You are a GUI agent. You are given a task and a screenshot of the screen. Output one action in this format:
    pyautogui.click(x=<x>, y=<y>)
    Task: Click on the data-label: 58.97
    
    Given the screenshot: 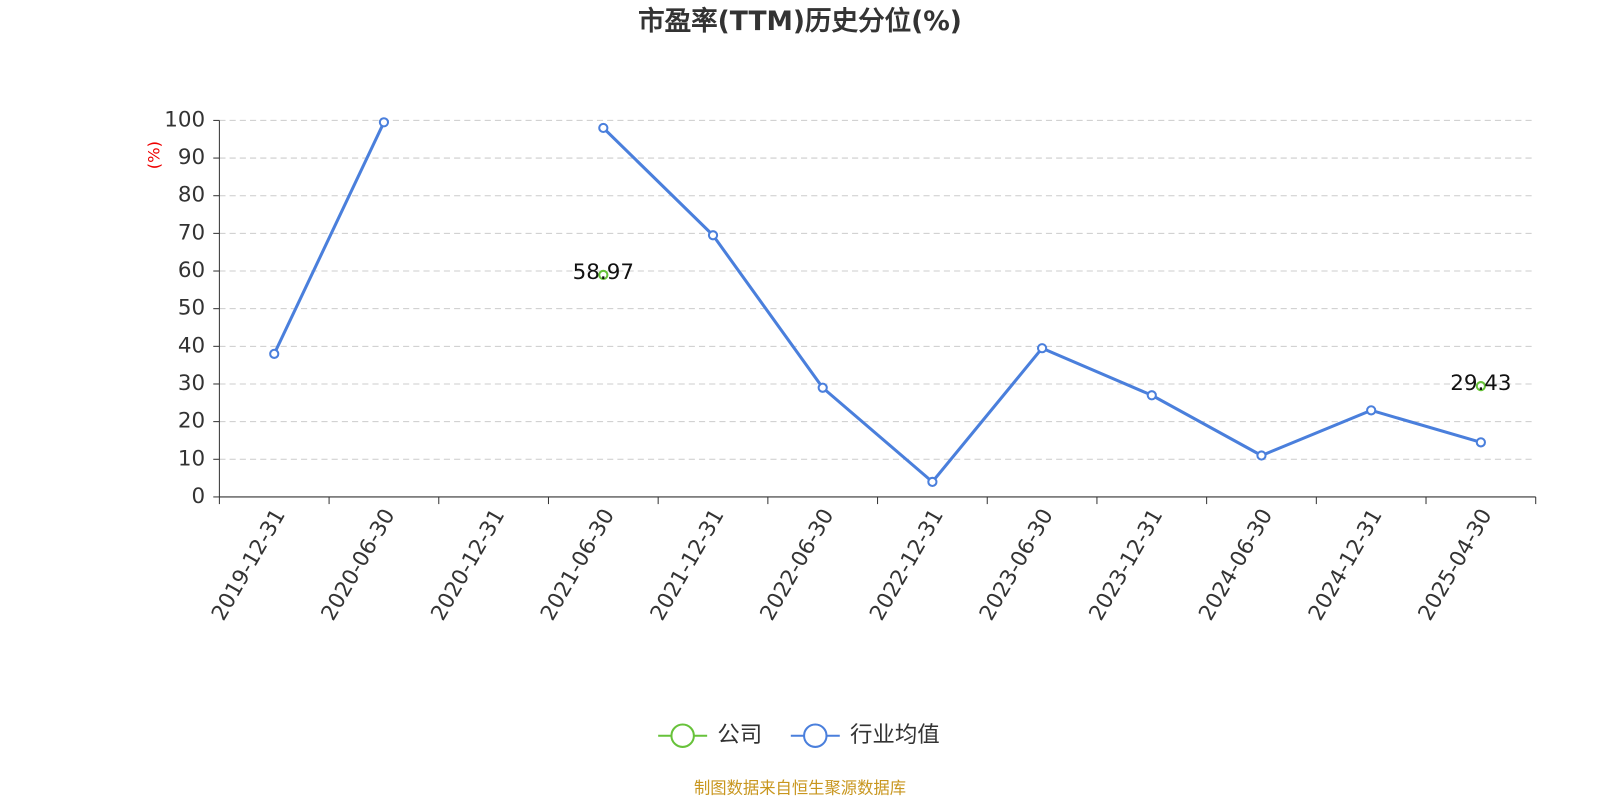 What is the action you would take?
    pyautogui.click(x=603, y=272)
    